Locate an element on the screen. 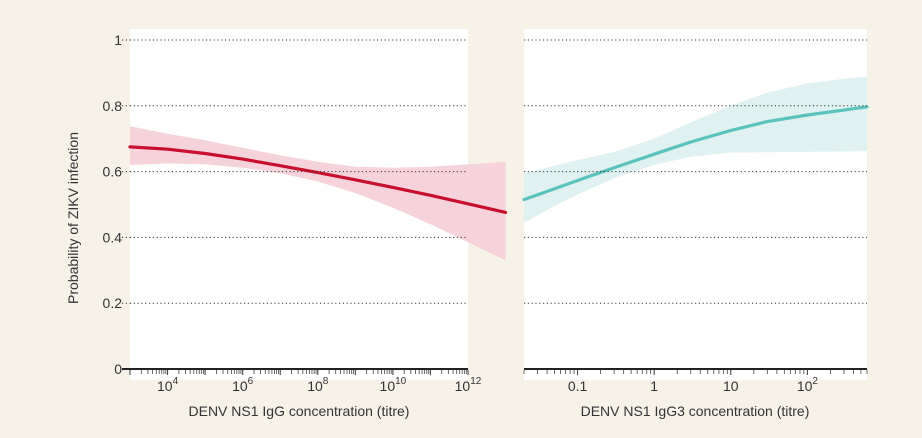 The image size is (922, 438). left-x-tick-label: 10⁸ is located at coordinates (318, 385).